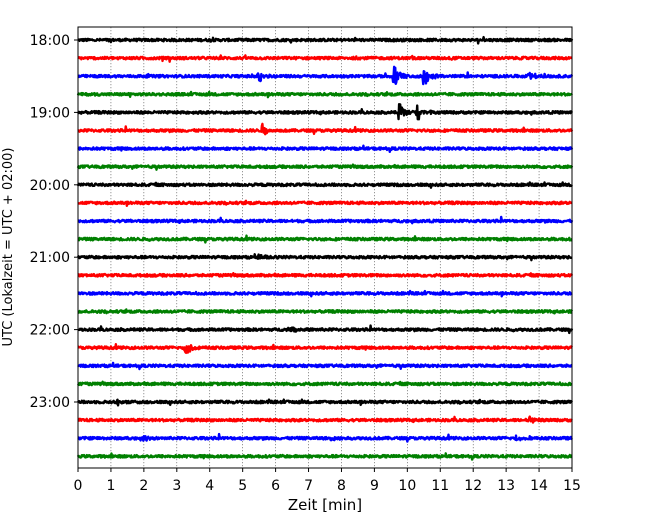  Describe the element at coordinates (308, 486) in the screenshot. I see `x-tick-label-7: 7` at that location.